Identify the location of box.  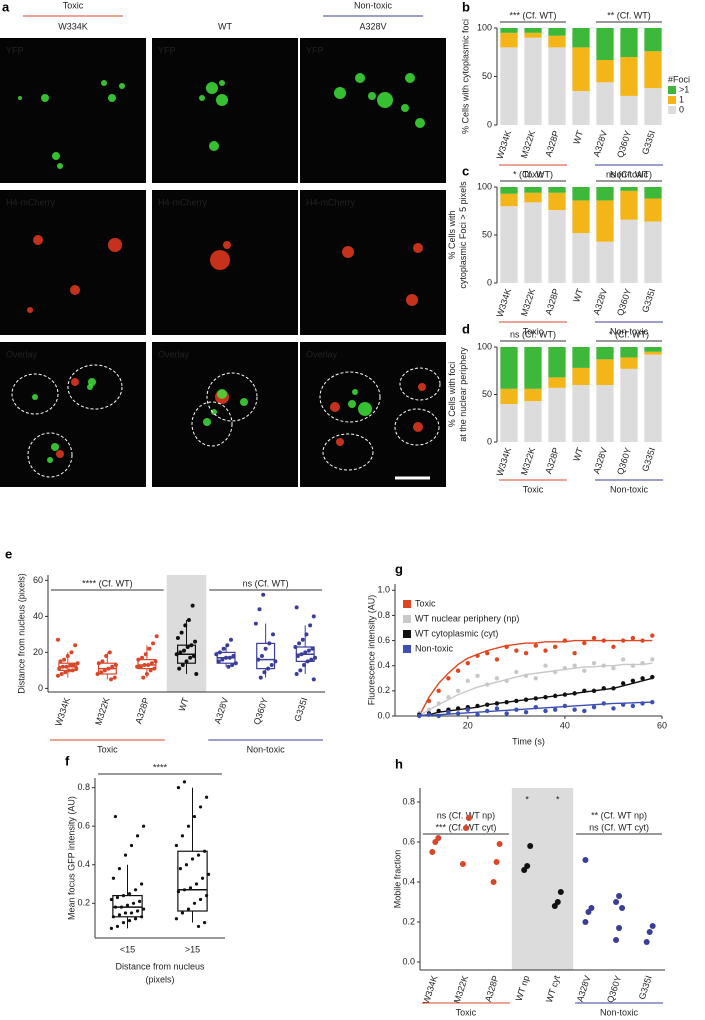
(192, 881).